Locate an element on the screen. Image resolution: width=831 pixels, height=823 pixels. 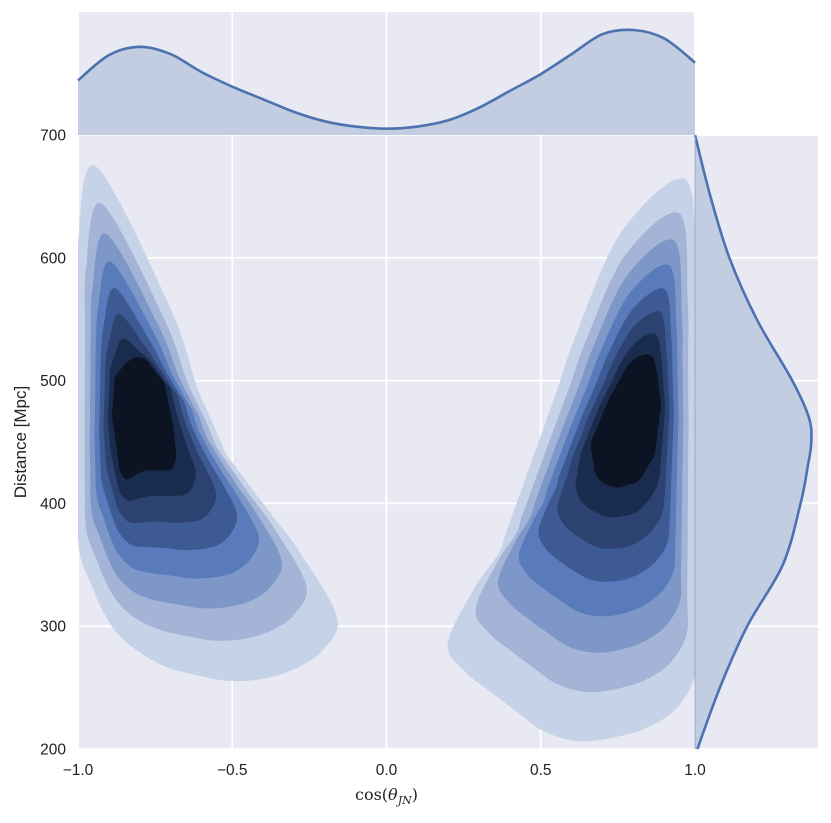
top-marginal-fill is located at coordinates (386, 82).